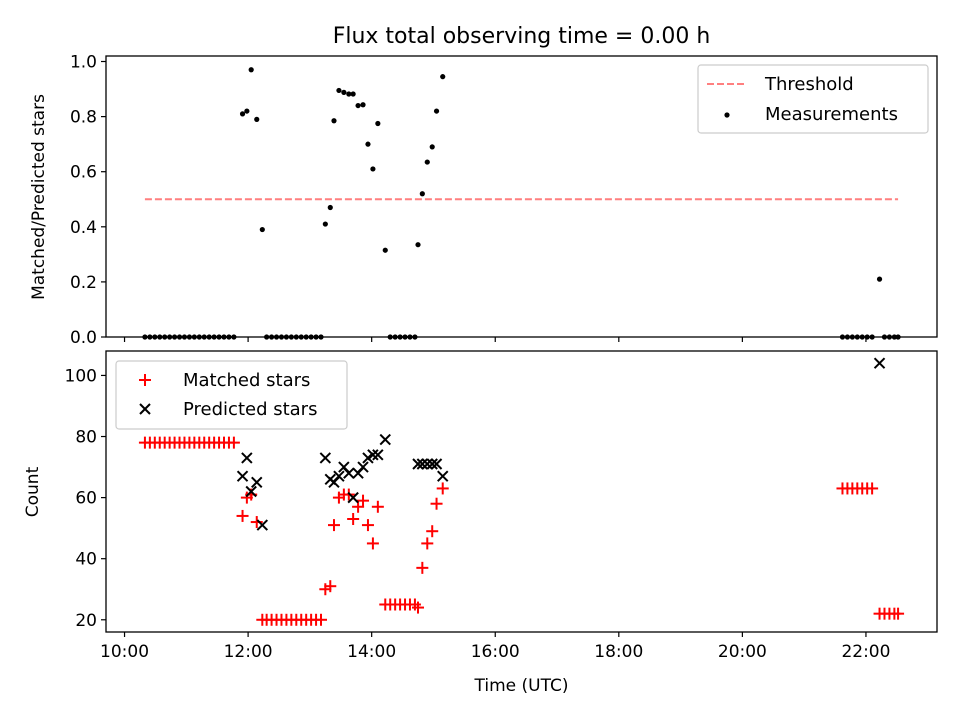 This screenshot has height=720, width=960. Describe the element at coordinates (86, 560) in the screenshot. I see `y-tick-label: 40` at that location.